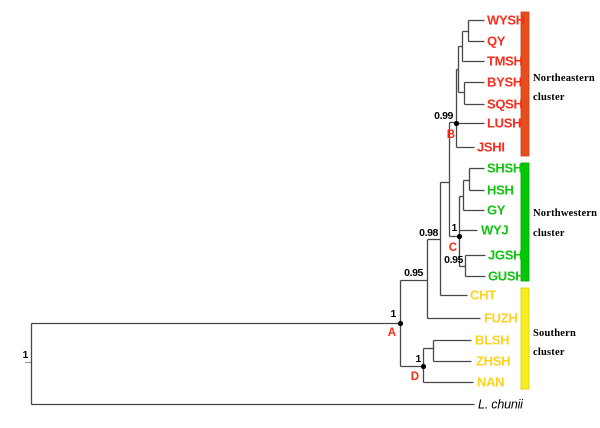 The height and width of the screenshot is (428, 600). I want to click on northeastern-cluster-label-line1: Northeastern, so click(564, 78).